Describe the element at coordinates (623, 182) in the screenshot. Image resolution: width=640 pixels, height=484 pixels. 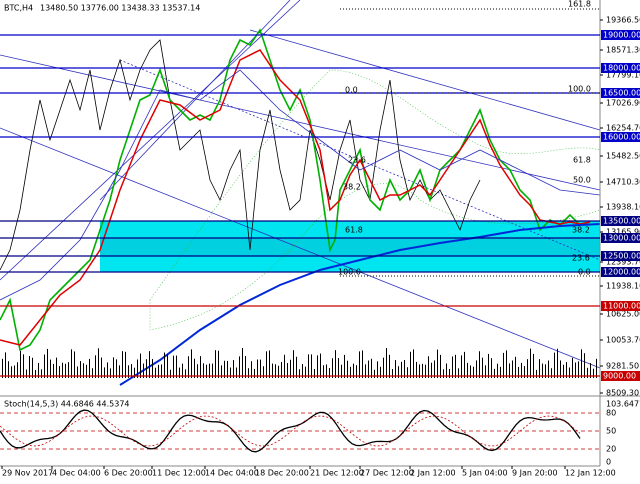
I see `price-label: 14710.30` at that location.